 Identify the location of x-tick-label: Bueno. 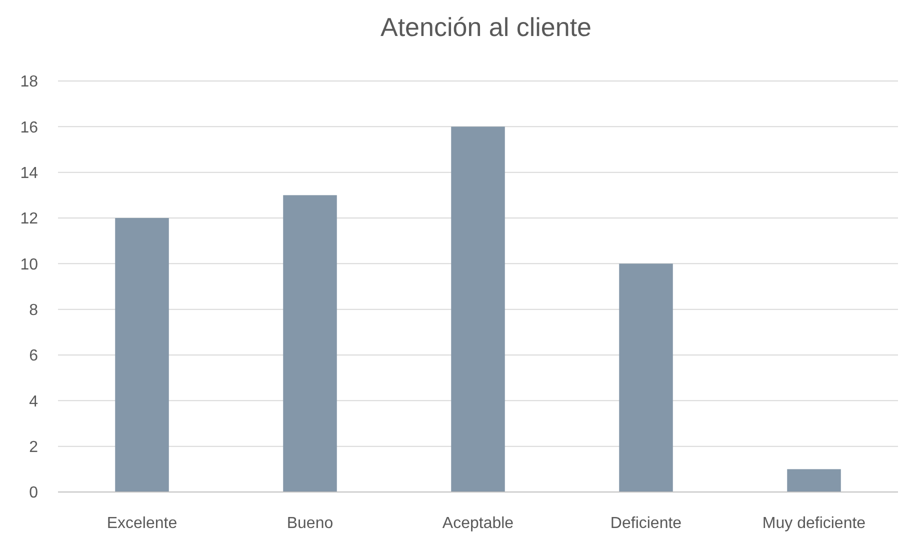
(310, 523).